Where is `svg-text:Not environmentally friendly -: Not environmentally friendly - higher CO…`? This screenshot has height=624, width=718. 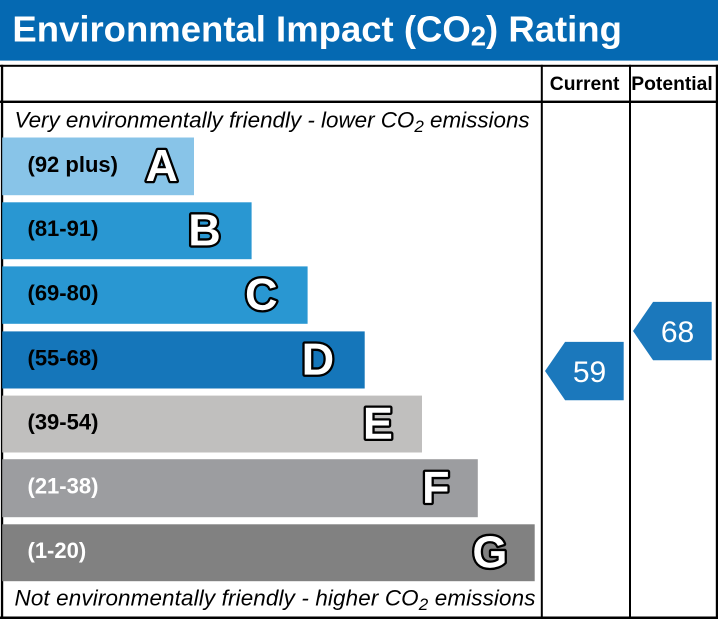
svg-text:Not environmentally friendly -: Not environmentally friendly - higher CO… is located at coordinates (275, 600).